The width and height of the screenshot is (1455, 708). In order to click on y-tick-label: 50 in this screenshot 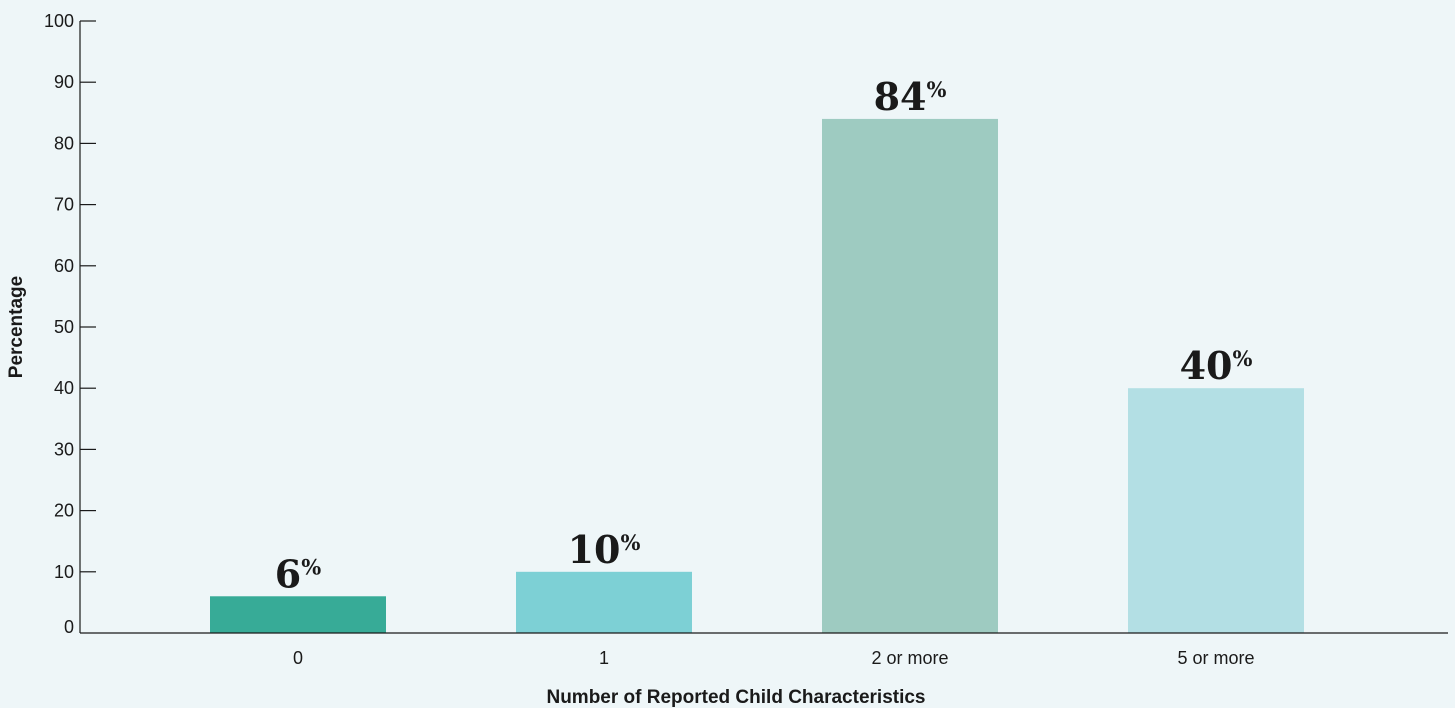, I will do `click(64, 327)`.